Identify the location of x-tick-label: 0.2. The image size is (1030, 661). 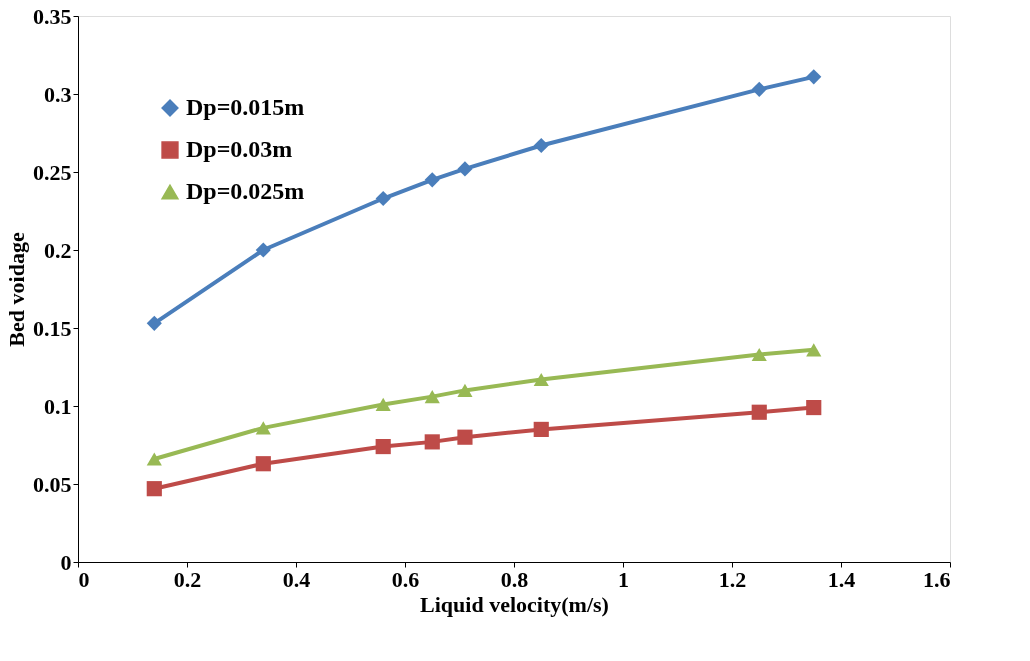
(187, 579).